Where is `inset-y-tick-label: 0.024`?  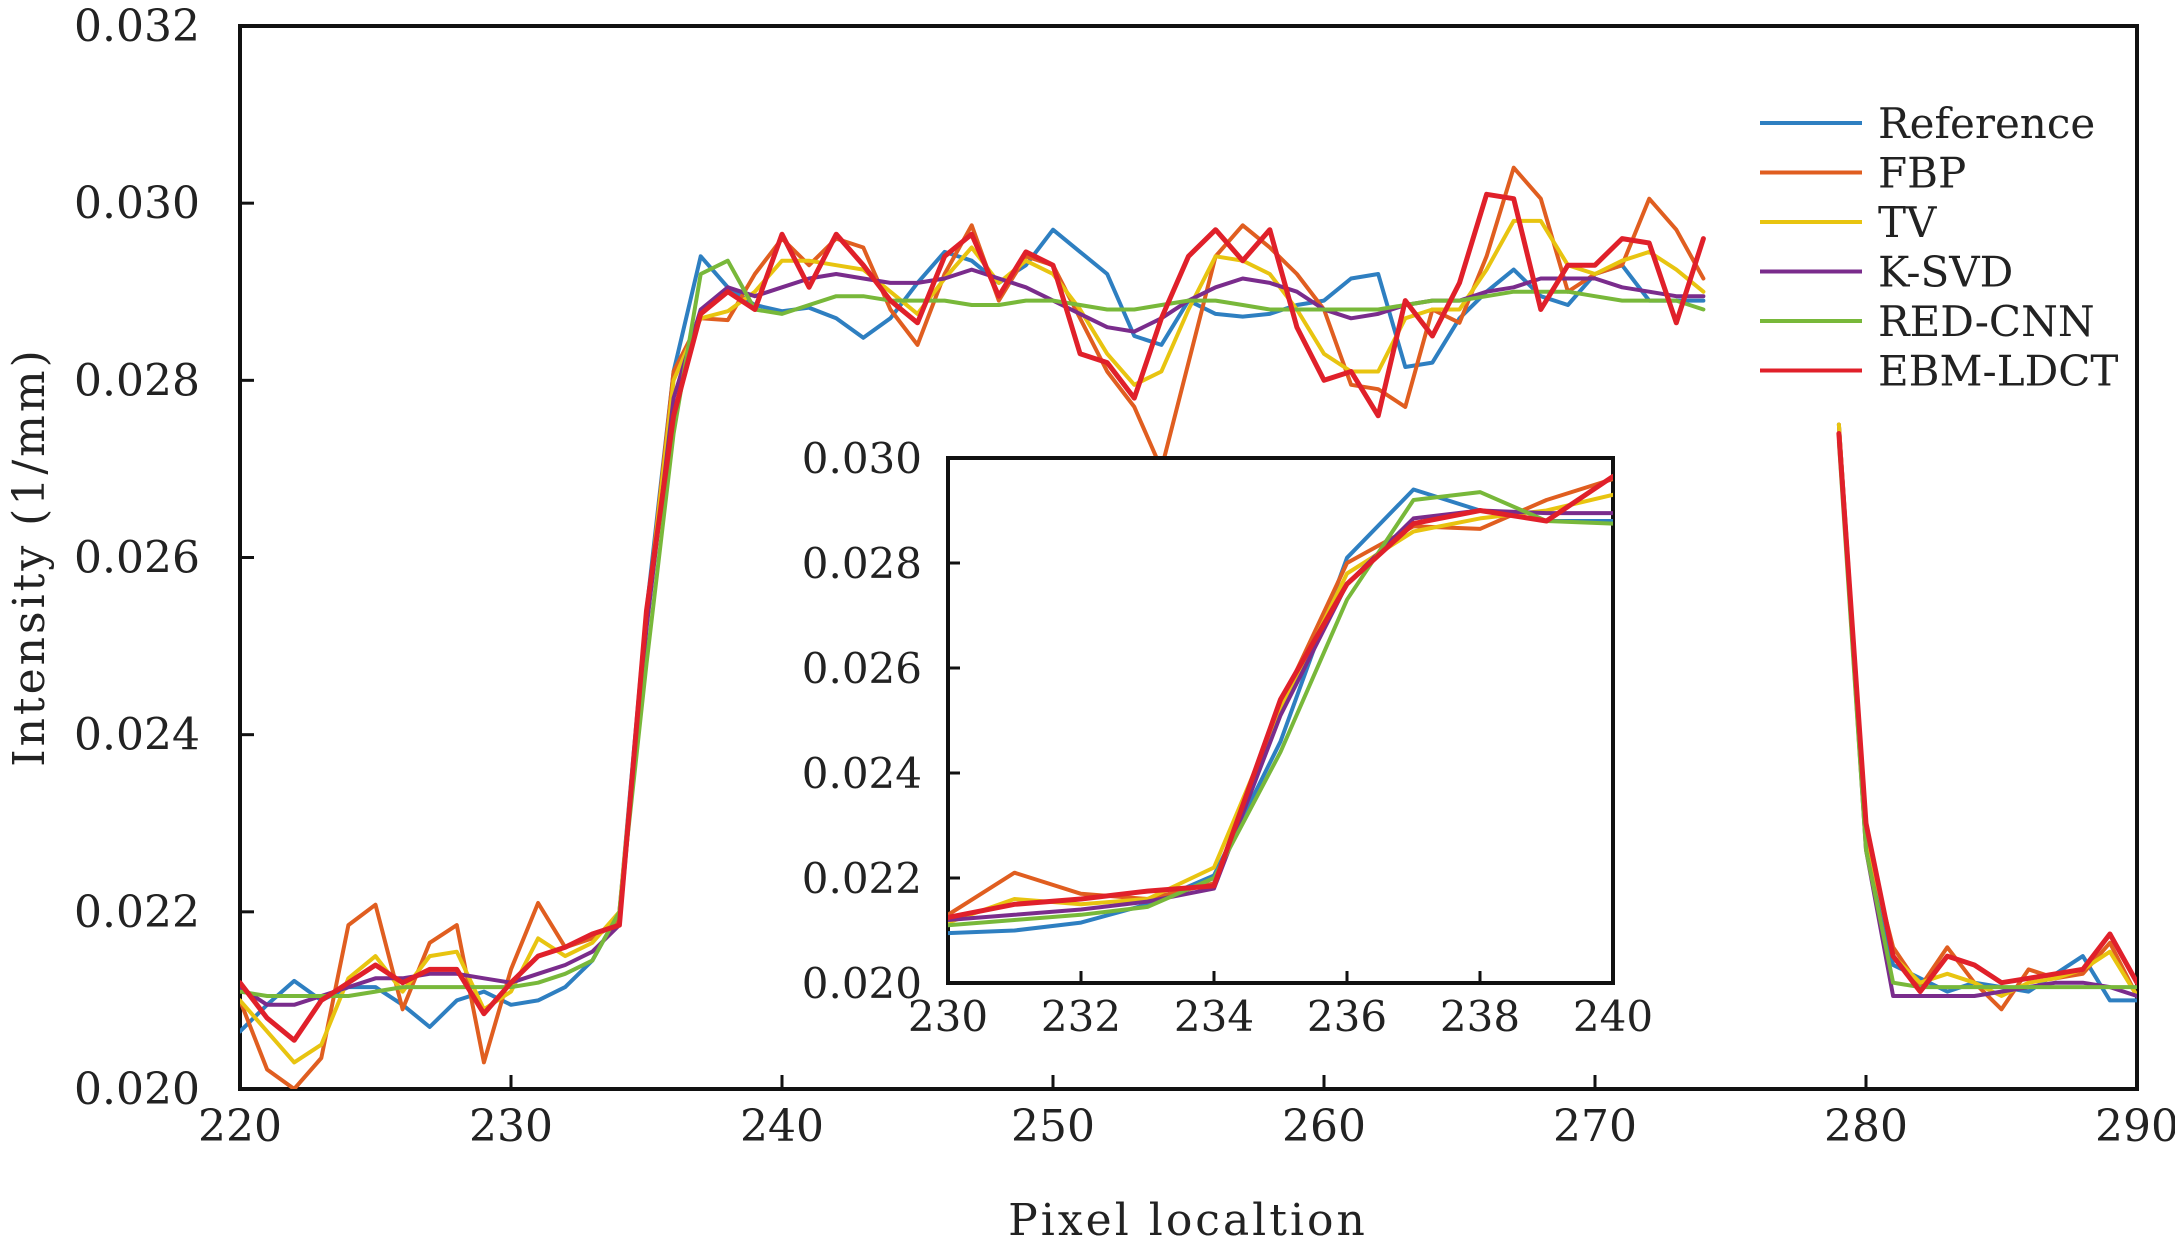 inset-y-tick-label: 0.024 is located at coordinates (862, 773).